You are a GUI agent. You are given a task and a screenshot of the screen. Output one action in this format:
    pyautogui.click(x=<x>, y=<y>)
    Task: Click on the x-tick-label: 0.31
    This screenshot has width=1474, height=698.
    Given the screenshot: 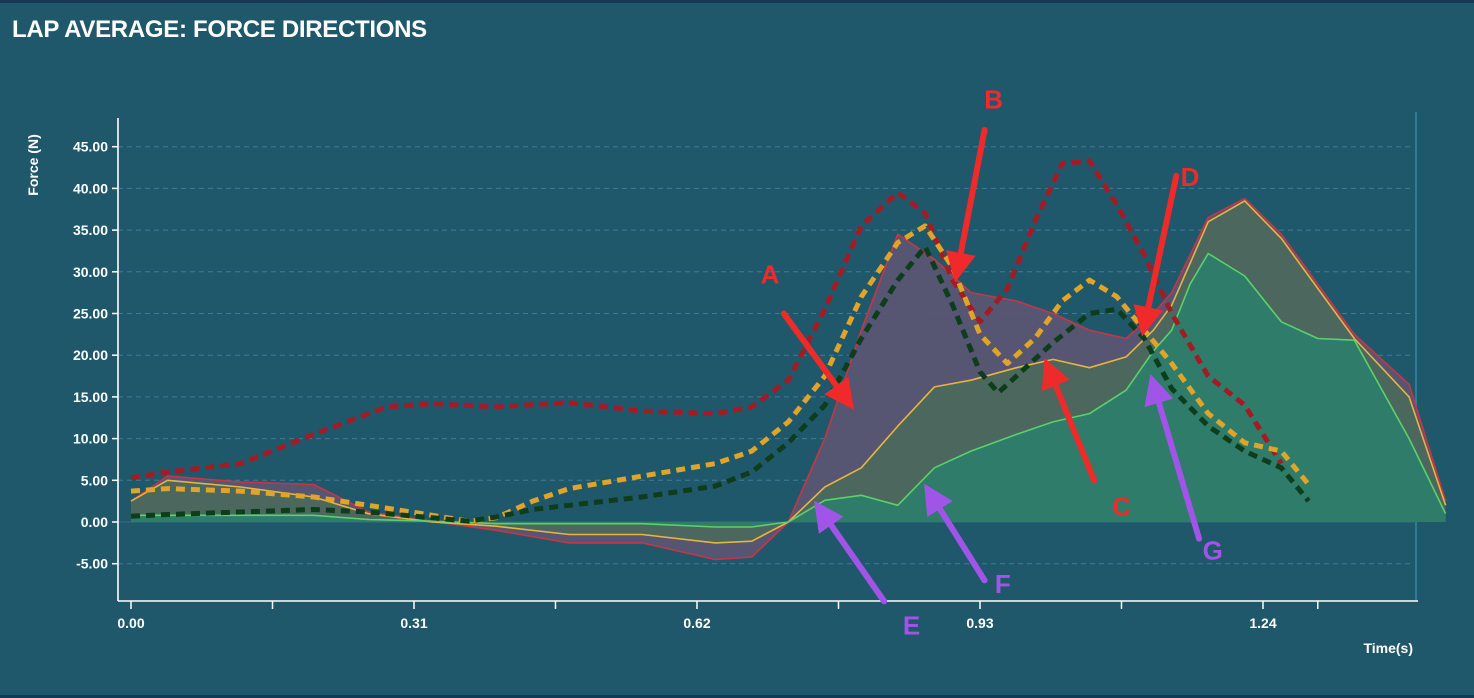 What is the action you would take?
    pyautogui.click(x=413, y=623)
    